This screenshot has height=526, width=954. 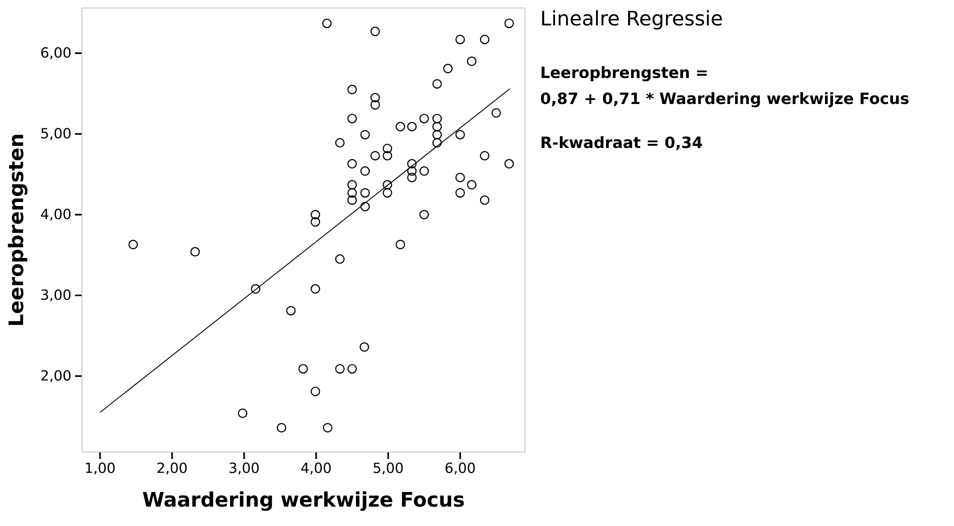 What do you see at coordinates (55, 214) in the screenshot?
I see `y-tick-label: 4,00` at bounding box center [55, 214].